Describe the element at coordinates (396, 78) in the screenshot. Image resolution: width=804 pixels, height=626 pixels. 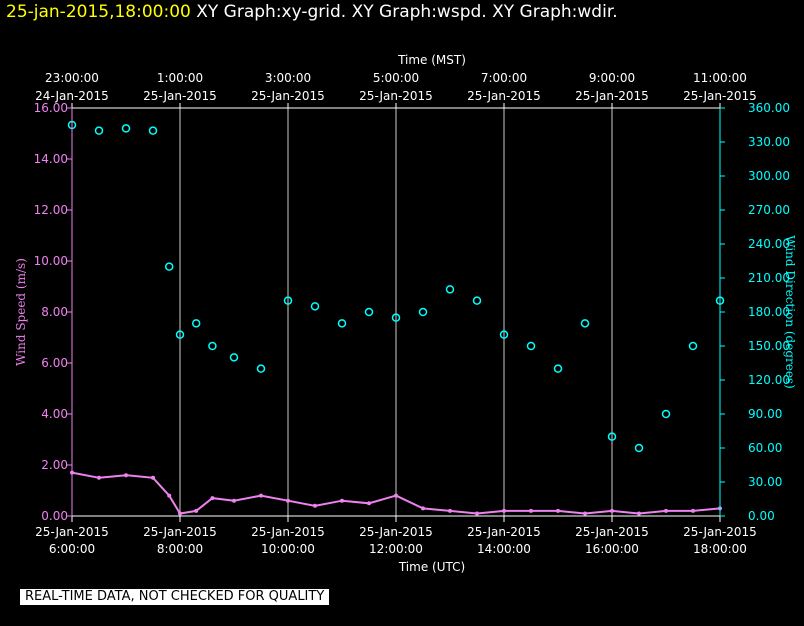
I see `top-tick-time: 5:00:00` at that location.